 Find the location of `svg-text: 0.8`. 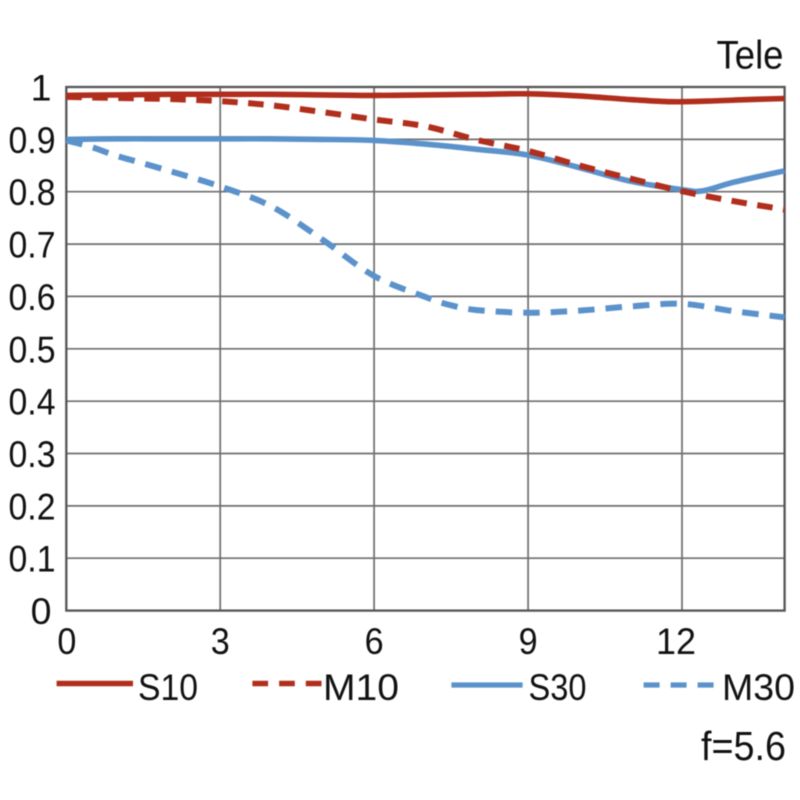

svg-text: 0.8 is located at coordinates (32, 192).